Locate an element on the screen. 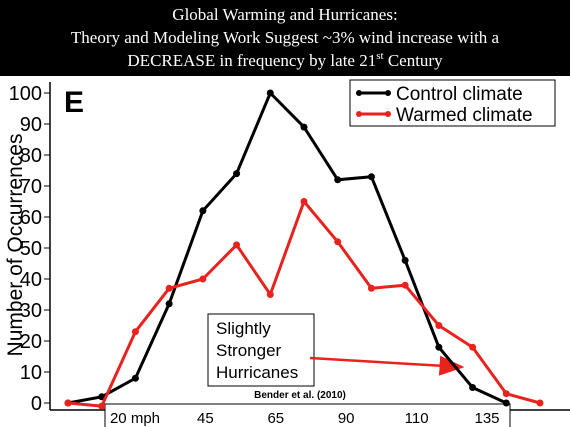 The height and width of the screenshot is (427, 570). y-tick-label: 10 is located at coordinates (31, 373).